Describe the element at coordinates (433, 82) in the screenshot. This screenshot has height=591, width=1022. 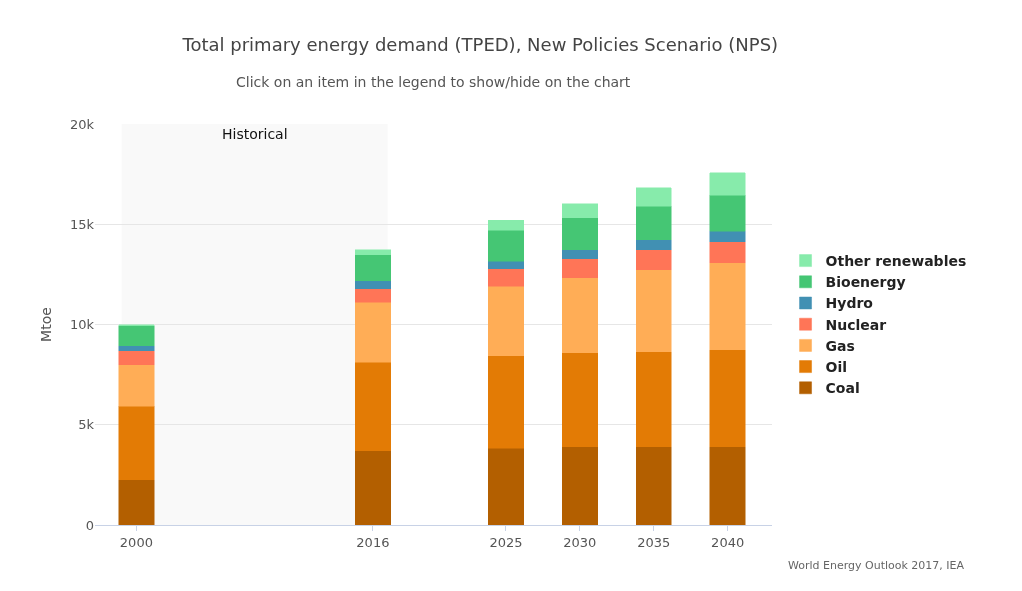
I see `chart-subtitle: Click on an item in the legend to show/hide on the chart` at that location.